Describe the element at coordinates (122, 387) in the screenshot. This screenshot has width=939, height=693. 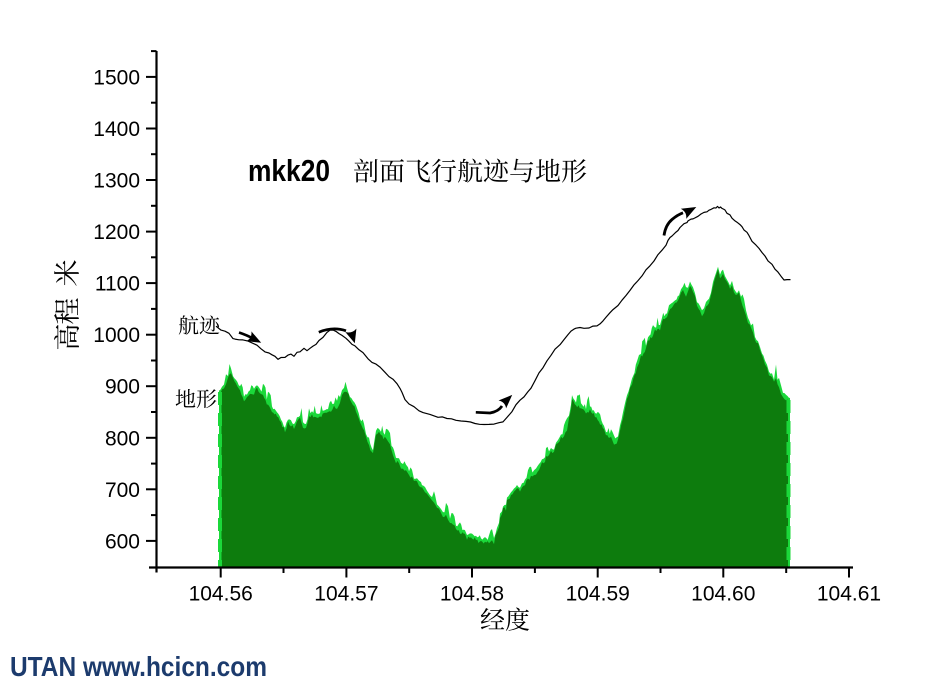
I see `svg-text: 900` at that location.